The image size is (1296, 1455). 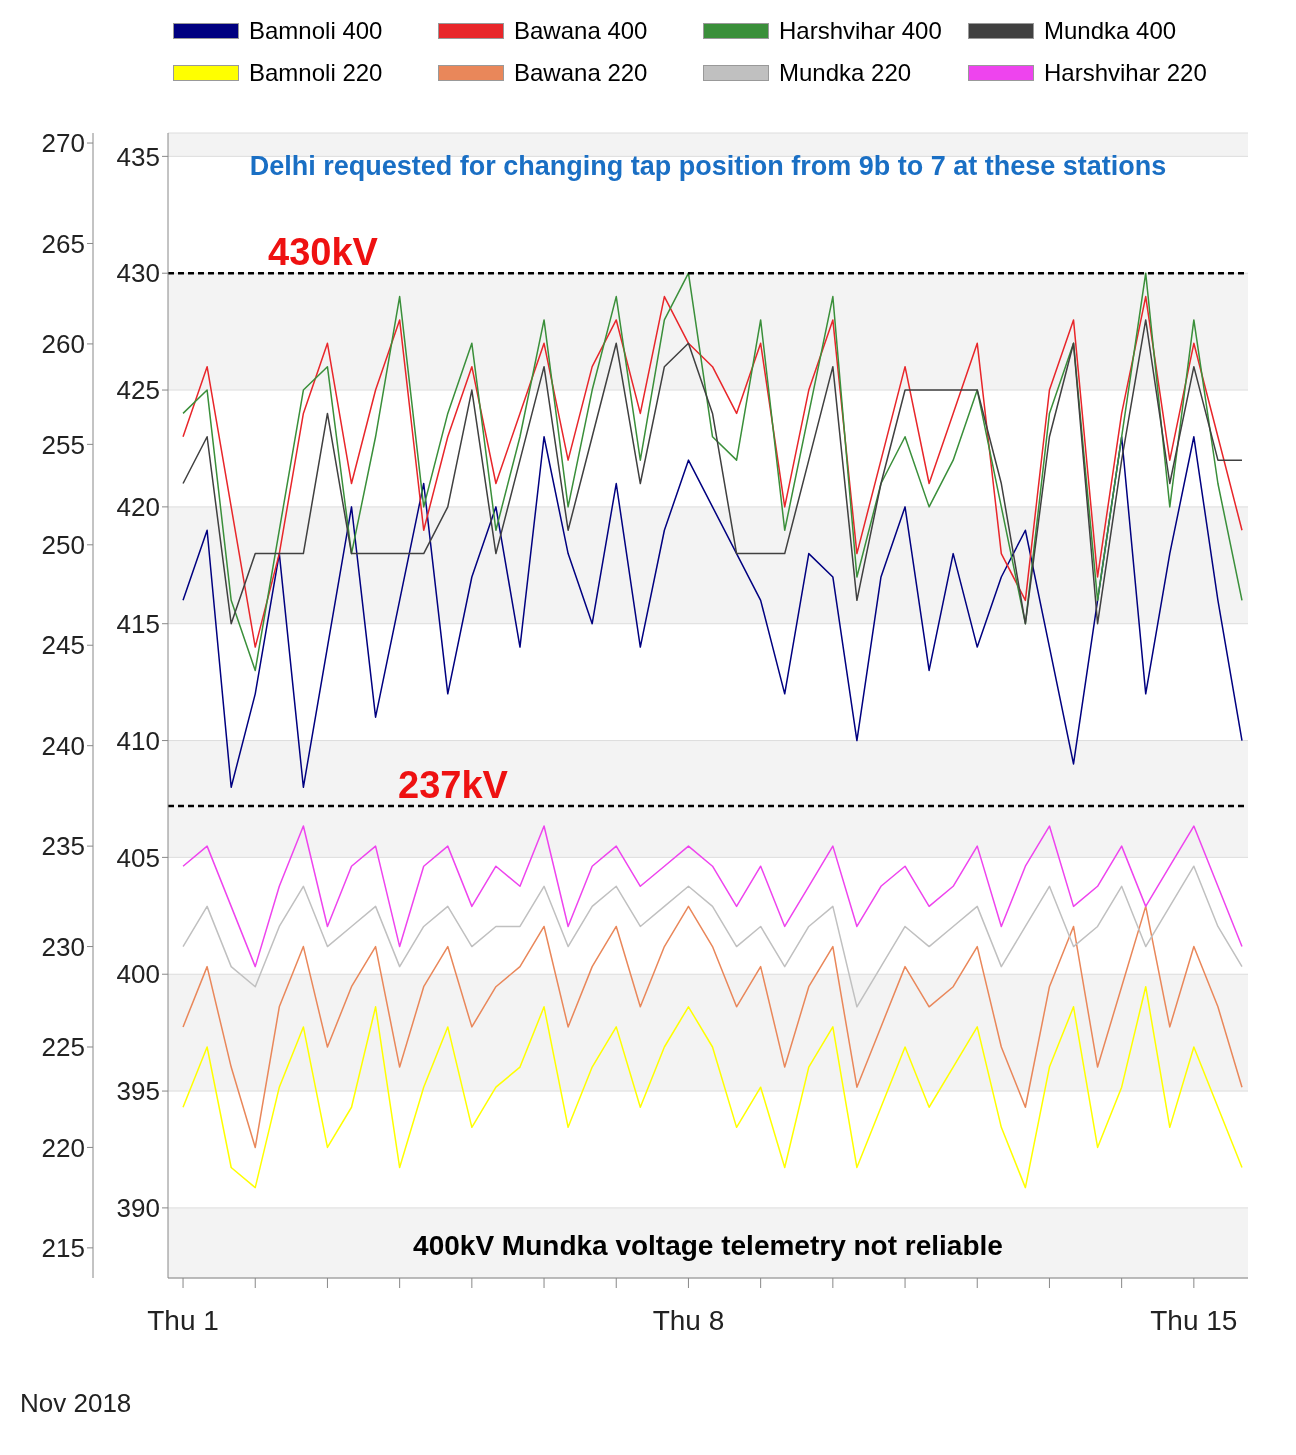 What do you see at coordinates (183, 1320) in the screenshot?
I see `x-tick-label: Thu 1` at bounding box center [183, 1320].